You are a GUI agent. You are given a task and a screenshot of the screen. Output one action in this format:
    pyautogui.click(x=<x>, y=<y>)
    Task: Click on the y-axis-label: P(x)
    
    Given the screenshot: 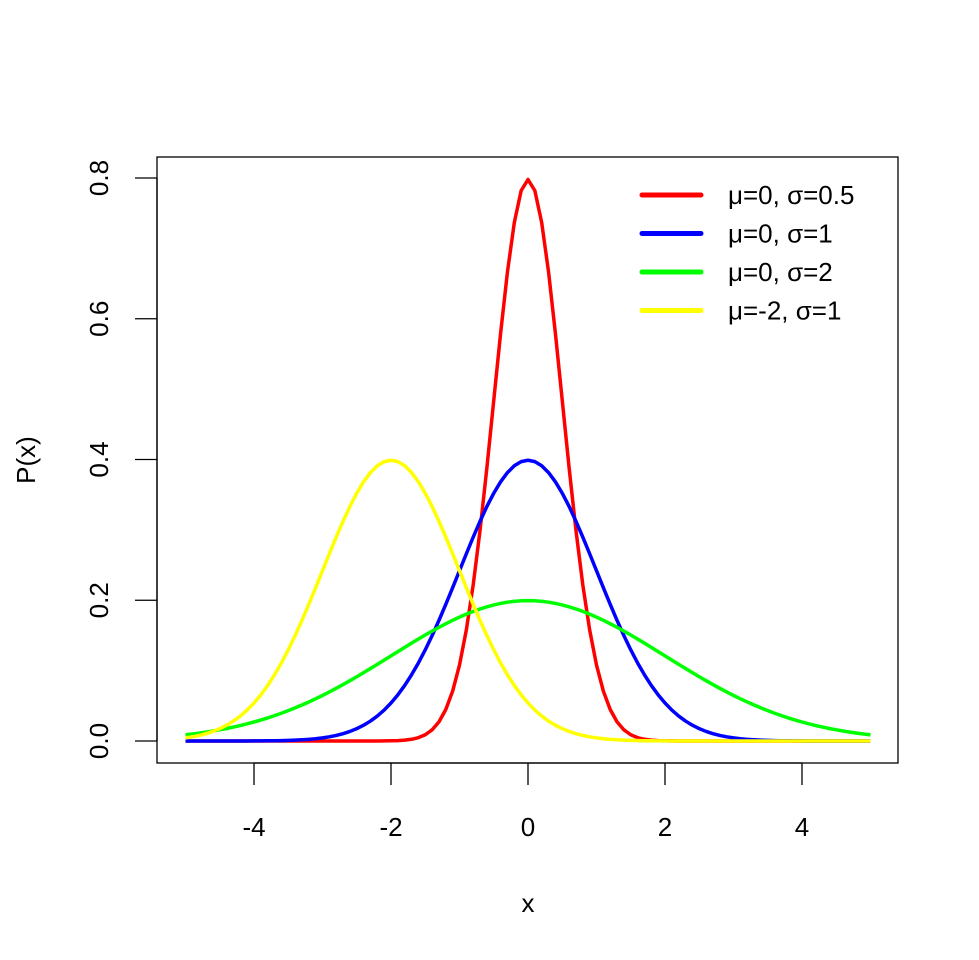 What is the action you would take?
    pyautogui.click(x=26, y=460)
    